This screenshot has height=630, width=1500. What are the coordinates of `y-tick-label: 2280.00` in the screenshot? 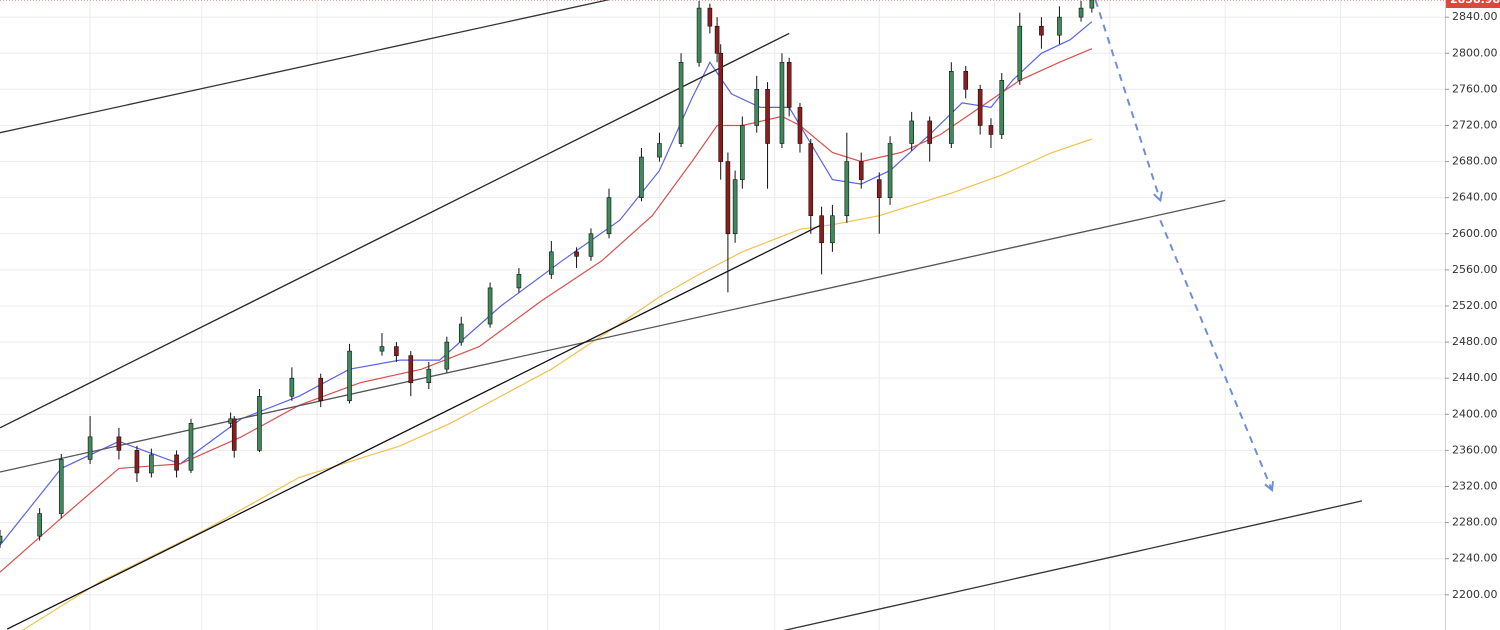 It's located at (1475, 522).